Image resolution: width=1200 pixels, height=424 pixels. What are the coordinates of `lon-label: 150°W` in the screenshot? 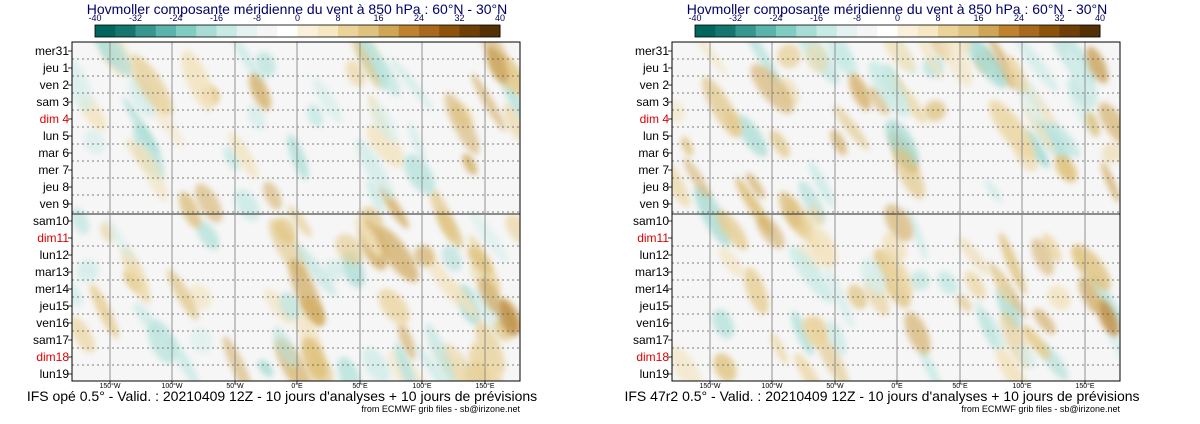 It's located at (709, 386).